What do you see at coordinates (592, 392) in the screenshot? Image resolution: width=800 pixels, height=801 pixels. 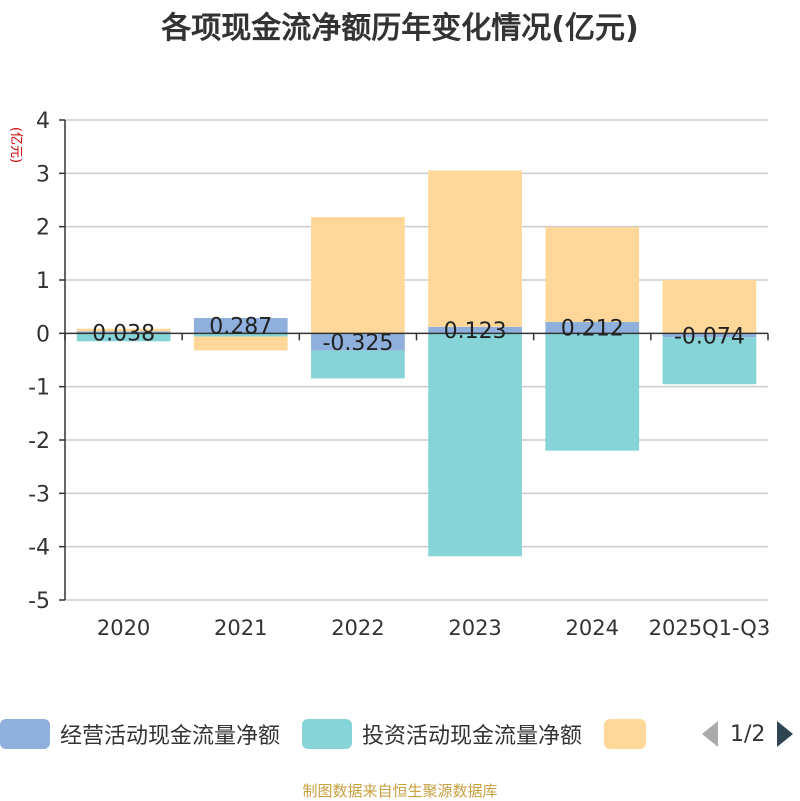 I see `bar-series-1-2024` at bounding box center [592, 392].